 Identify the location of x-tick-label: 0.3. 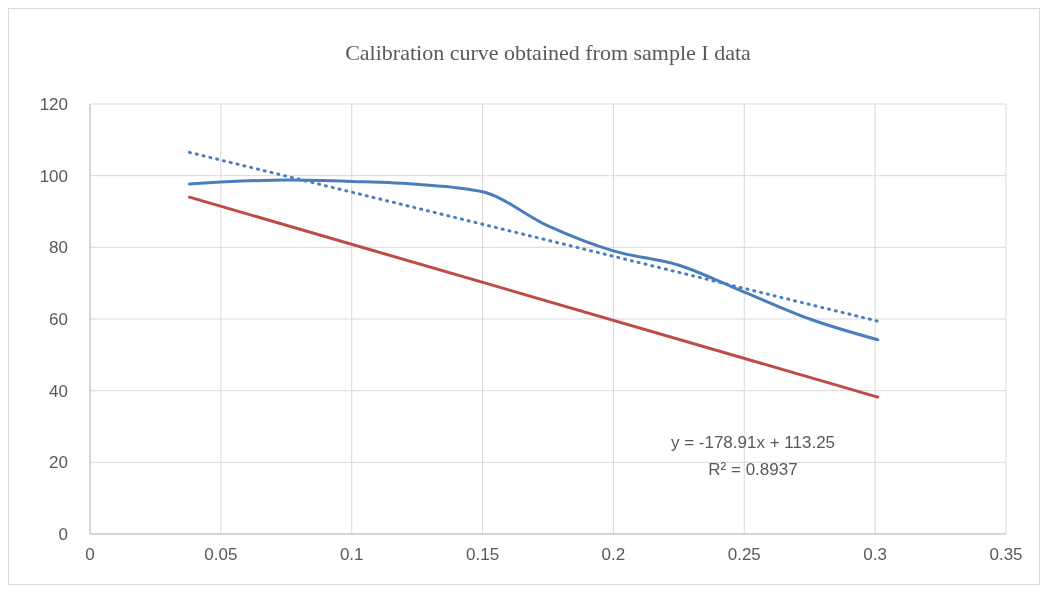
(875, 554).